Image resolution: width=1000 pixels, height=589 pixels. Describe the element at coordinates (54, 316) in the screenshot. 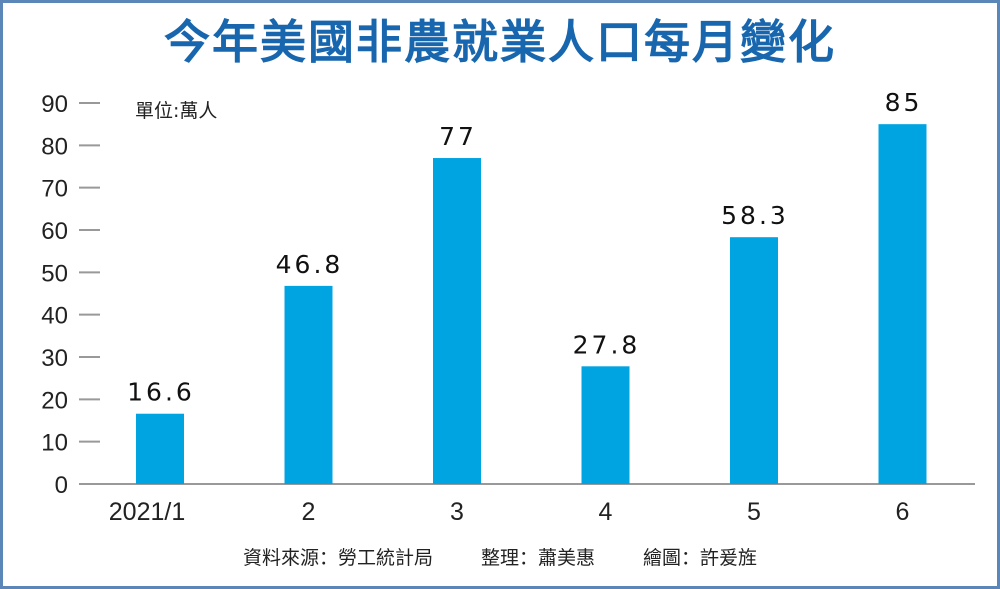

I see `y-tick-label: 40` at that location.